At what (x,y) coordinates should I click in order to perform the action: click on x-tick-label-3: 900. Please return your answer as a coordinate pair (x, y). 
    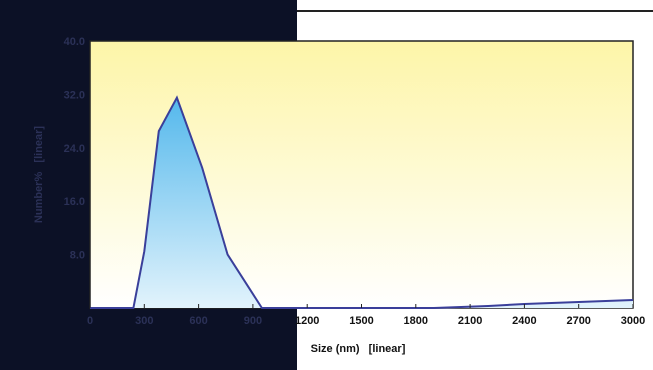
    Looking at the image, I should click on (253, 321).